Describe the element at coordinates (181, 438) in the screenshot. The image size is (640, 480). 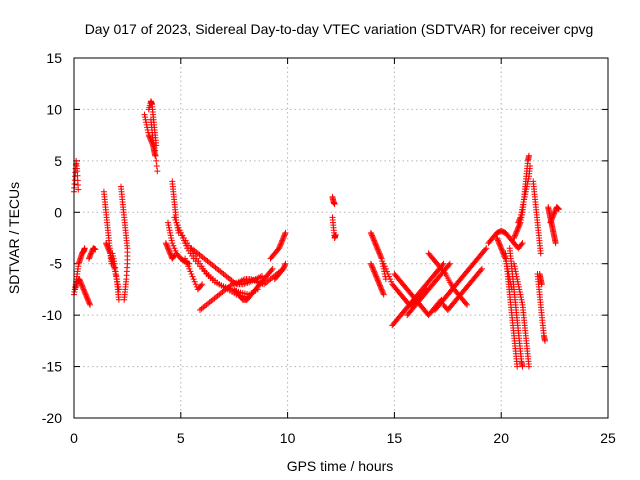
I see `x-tick-label: 5` at that location.